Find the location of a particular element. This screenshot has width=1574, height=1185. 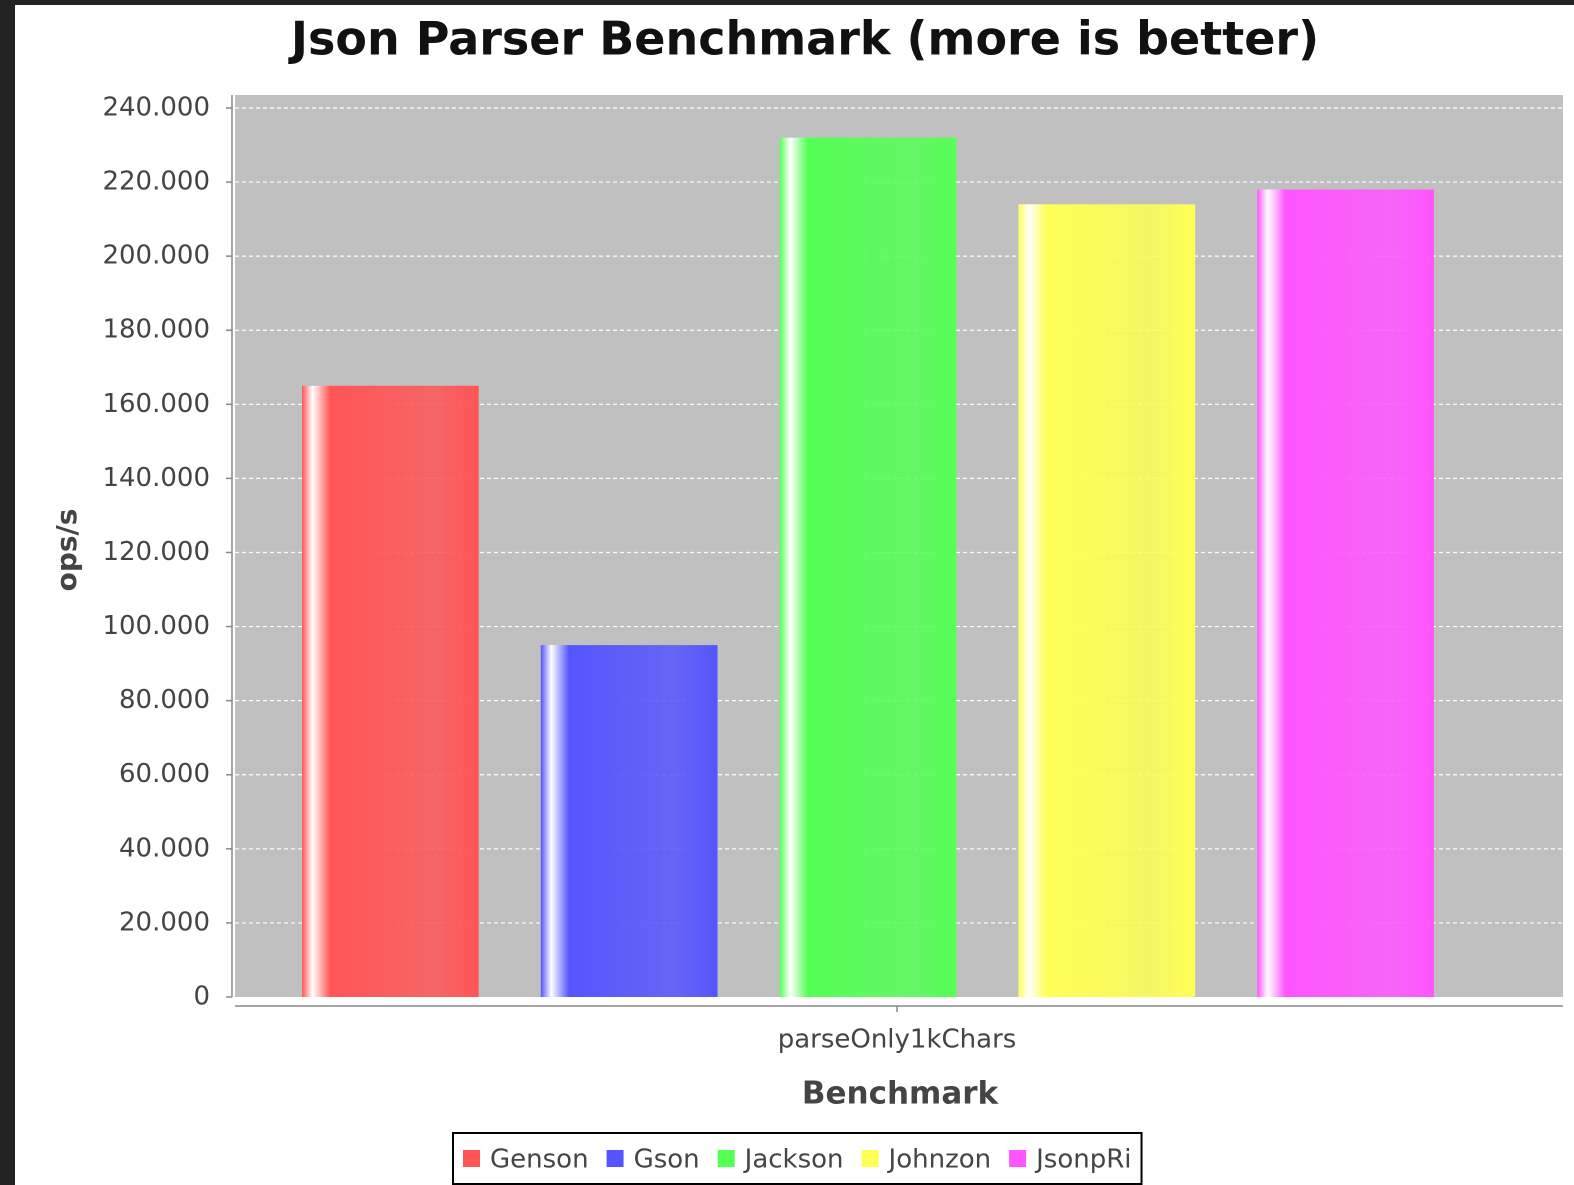

y-tick-label: 240.000 is located at coordinates (156, 107).